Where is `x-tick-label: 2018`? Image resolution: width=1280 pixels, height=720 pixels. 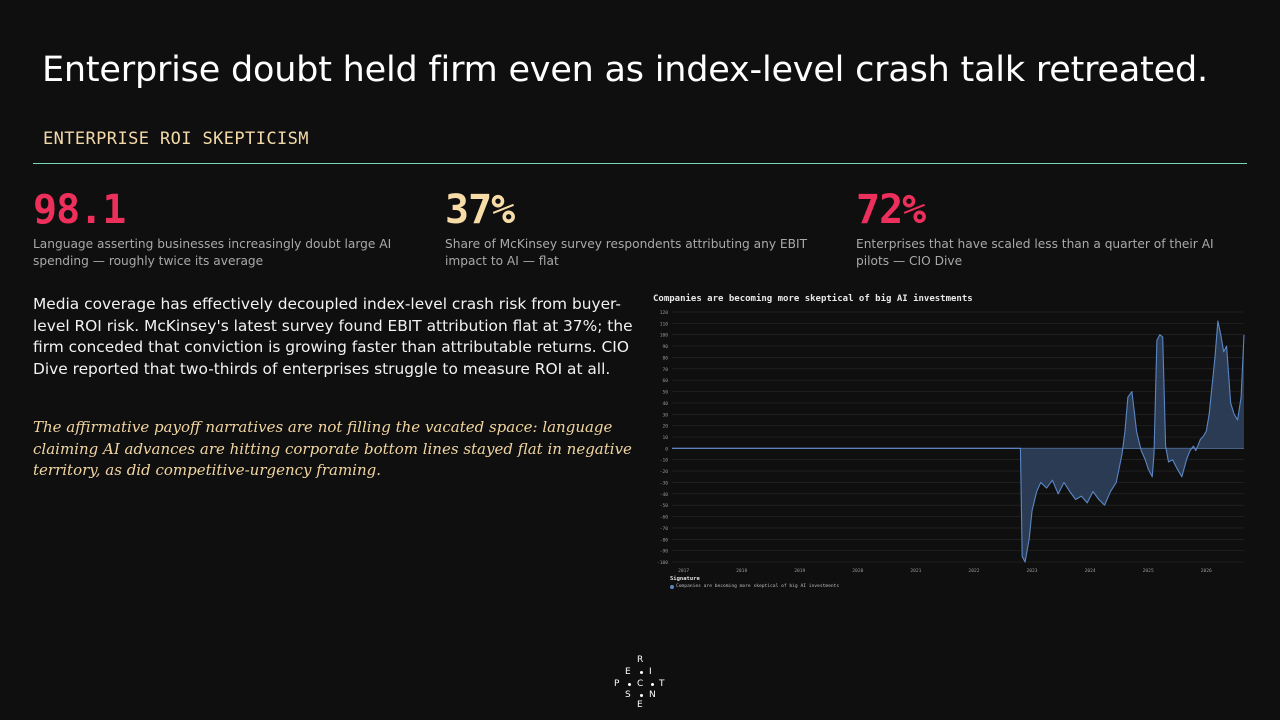 x-tick-label: 2018 is located at coordinates (741, 571).